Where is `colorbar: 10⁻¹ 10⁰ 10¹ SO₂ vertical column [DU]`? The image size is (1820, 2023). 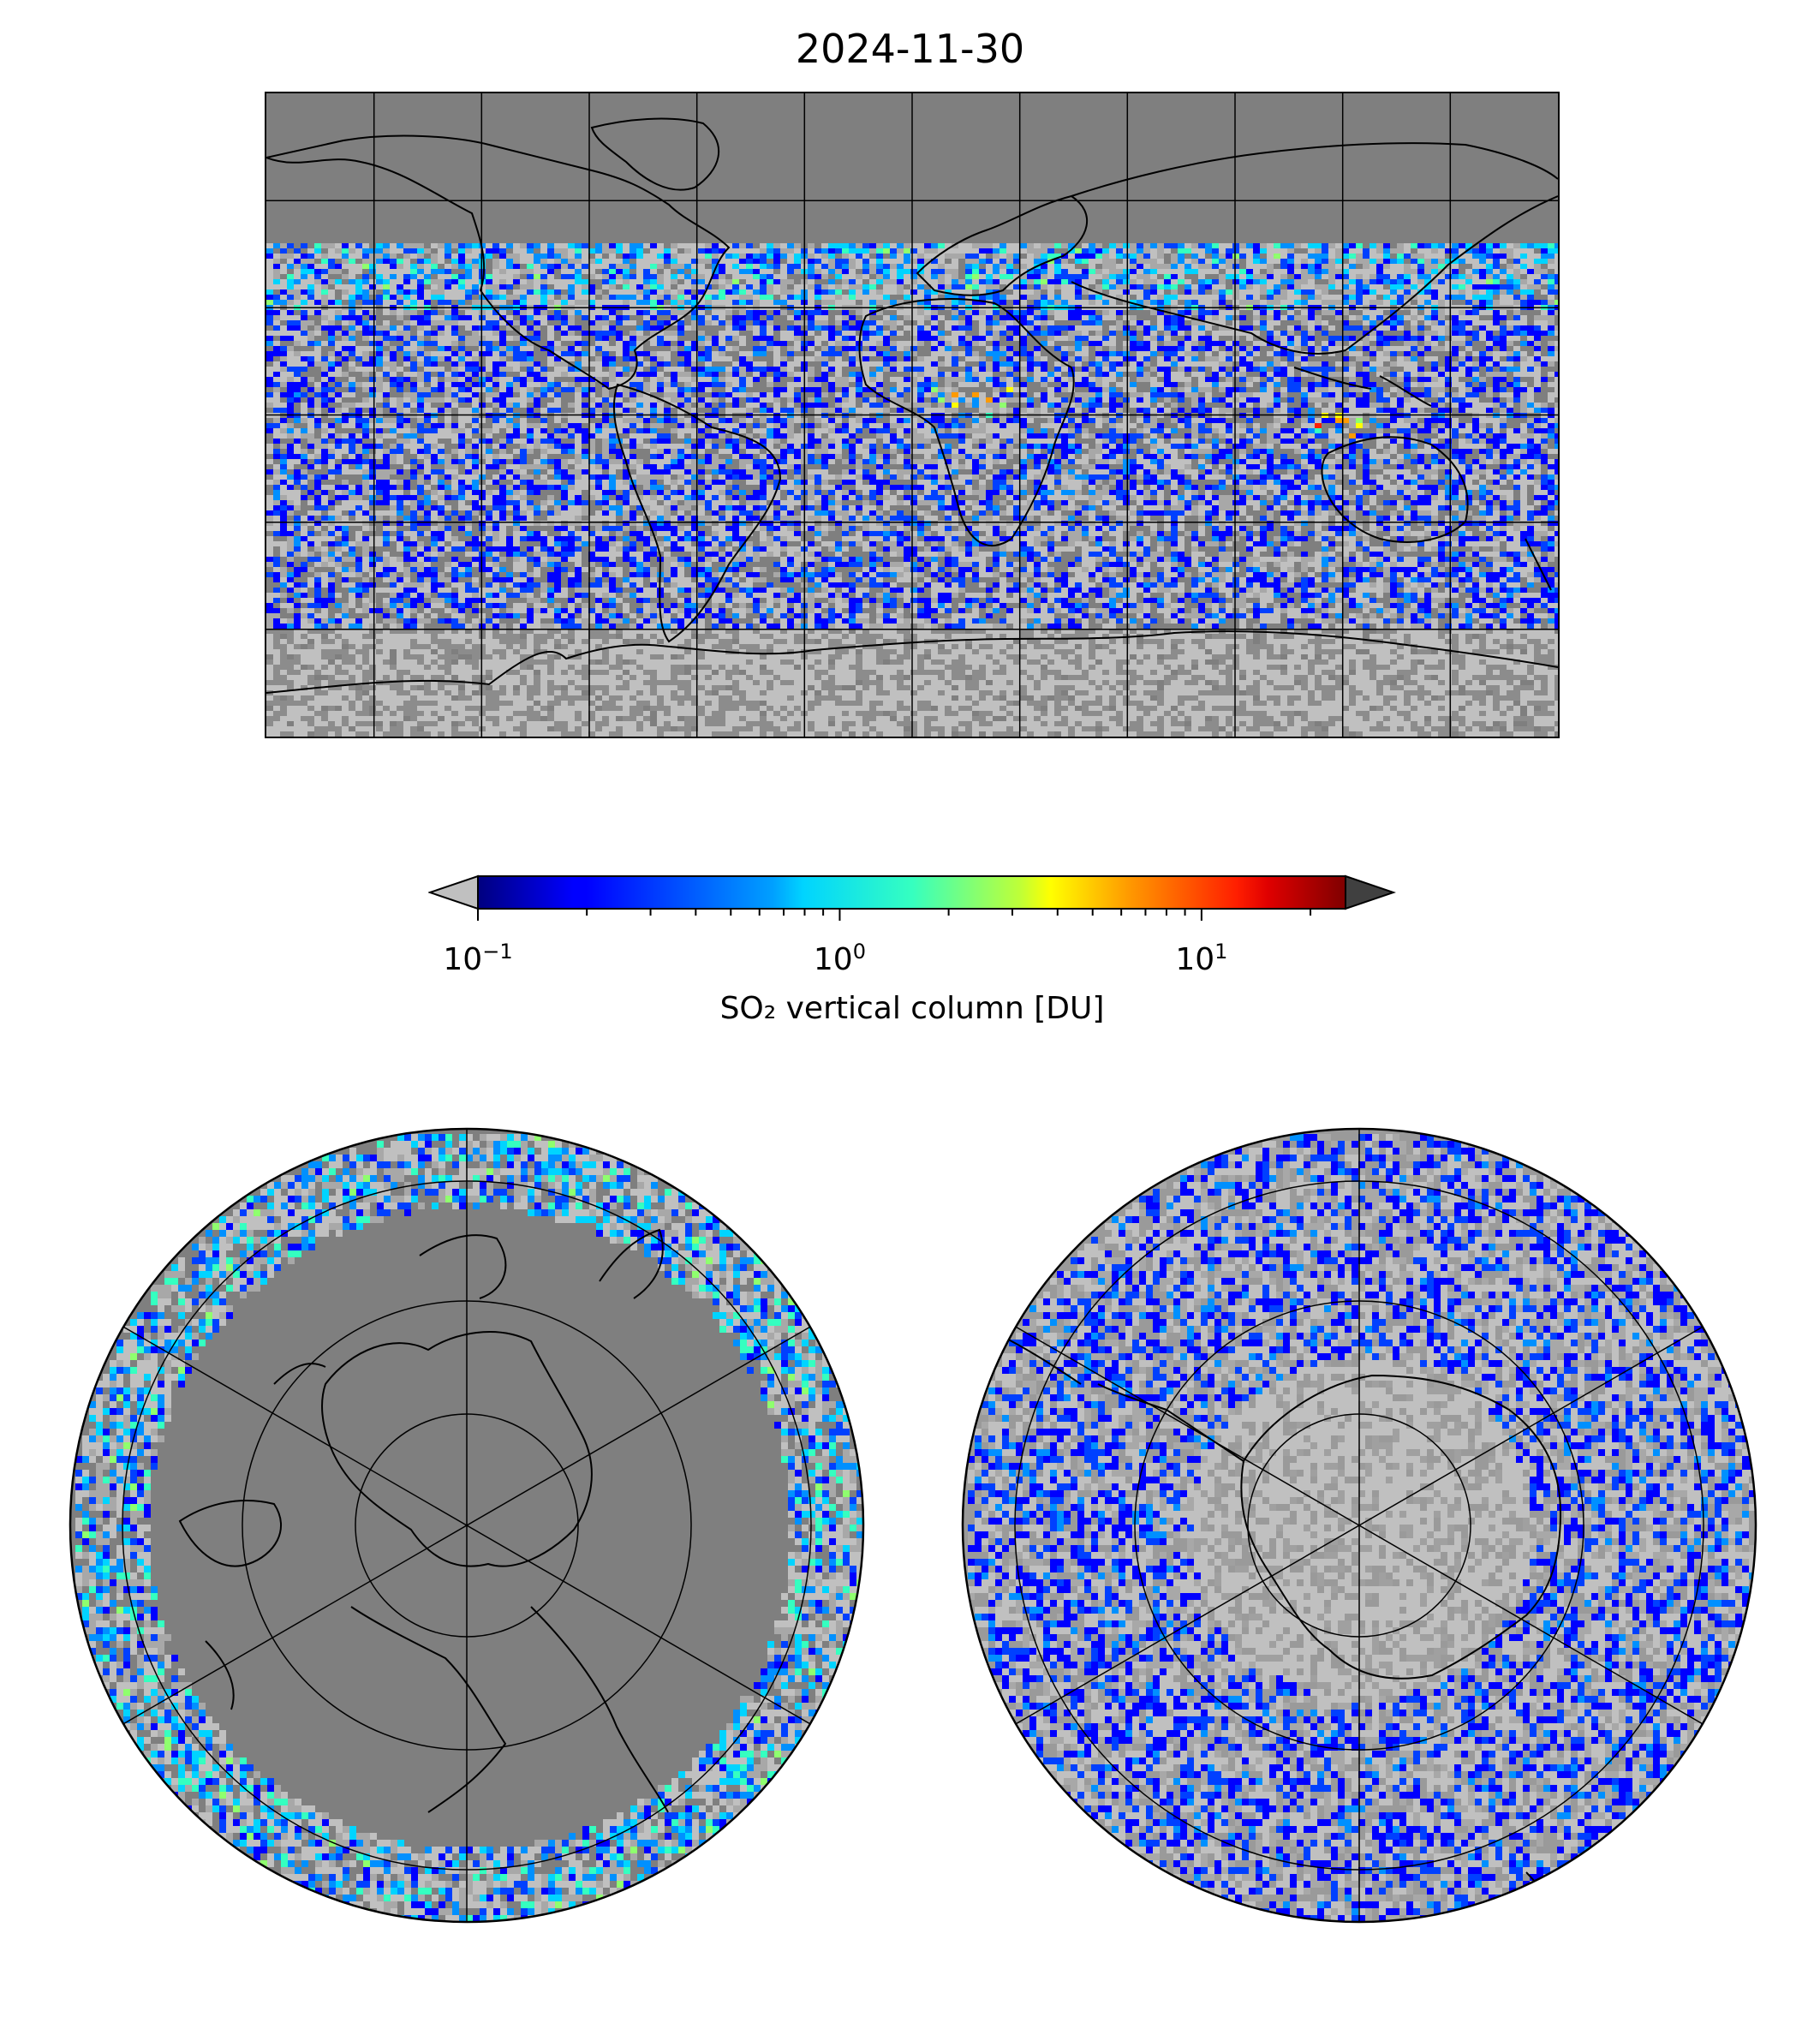
colorbar: 10⁻¹ 10⁰ 10¹ SO₂ vertical column [DU] is located at coordinates (912, 955).